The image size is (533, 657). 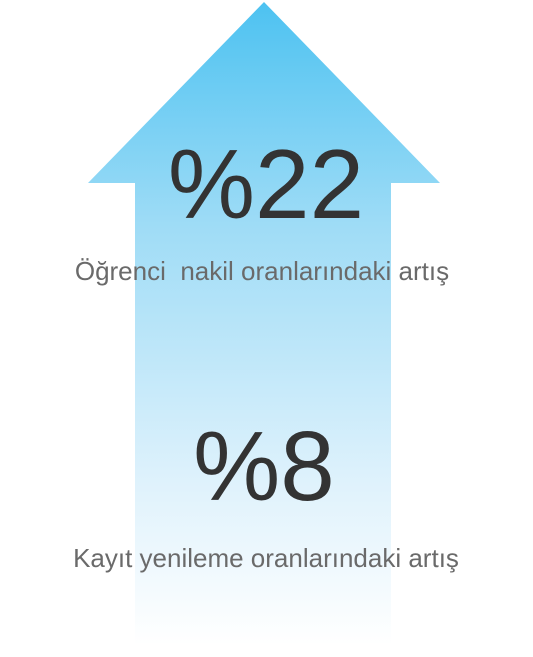 I want to click on stat-caption: Kayıt yenileme oranlarındaki artış, so click(x=266, y=558).